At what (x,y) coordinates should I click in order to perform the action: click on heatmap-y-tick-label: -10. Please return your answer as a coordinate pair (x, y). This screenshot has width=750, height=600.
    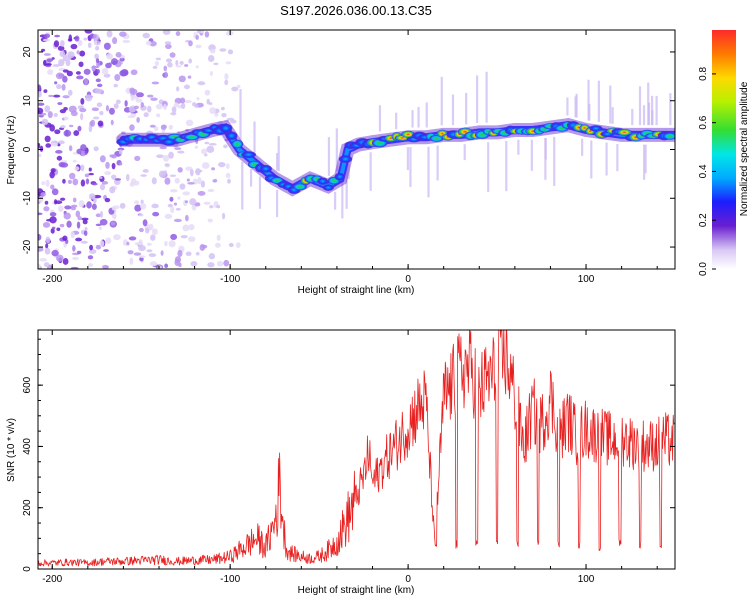
    Looking at the image, I should click on (27, 198).